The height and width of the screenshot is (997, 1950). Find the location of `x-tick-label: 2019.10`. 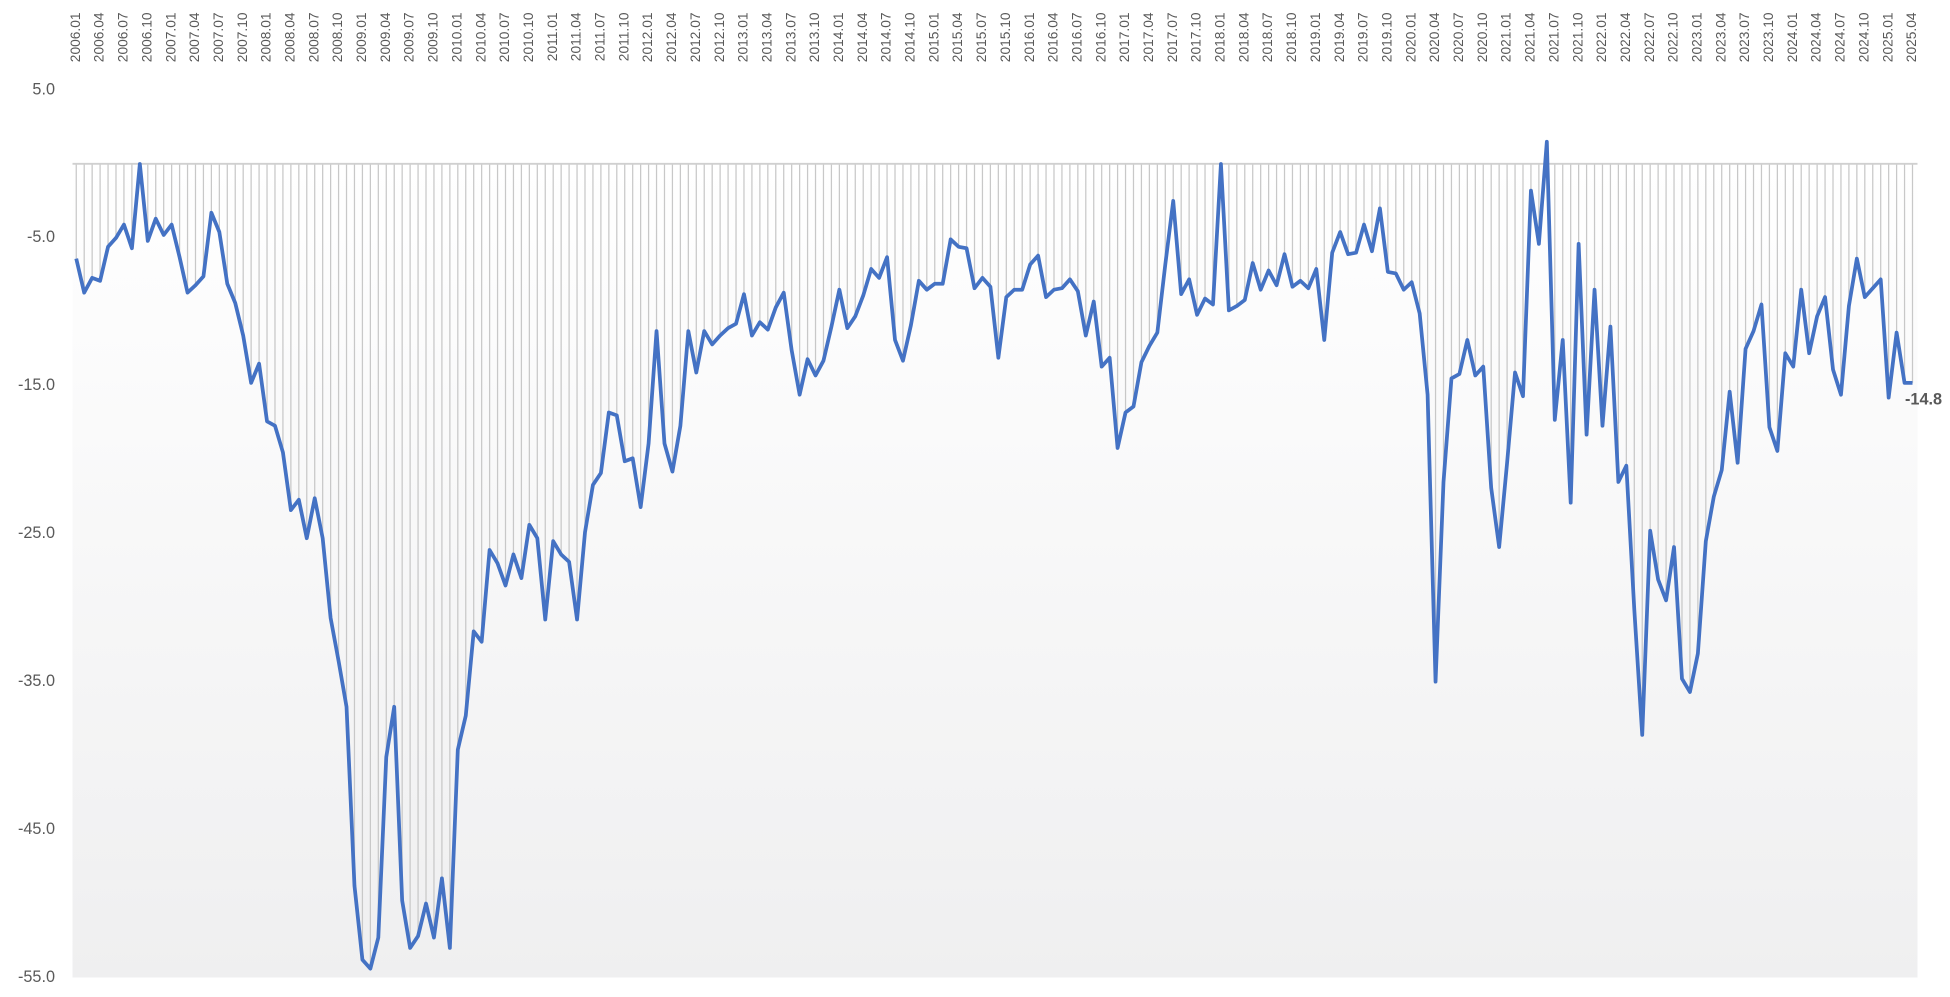

x-tick-label: 2019.10 is located at coordinates (1386, 37).